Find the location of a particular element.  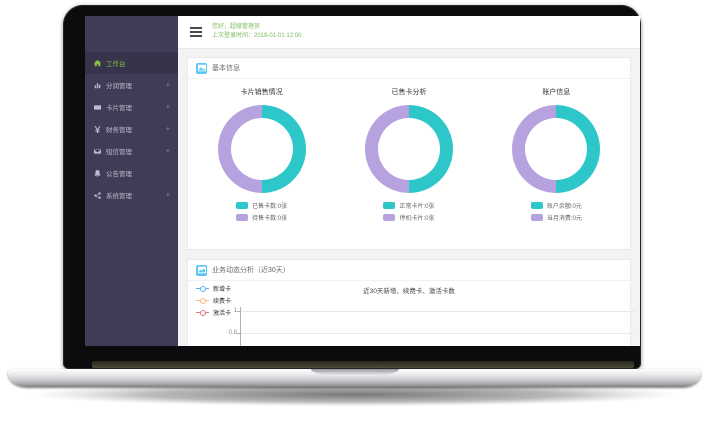

legend-label: 续费卡 is located at coordinates (222, 302).